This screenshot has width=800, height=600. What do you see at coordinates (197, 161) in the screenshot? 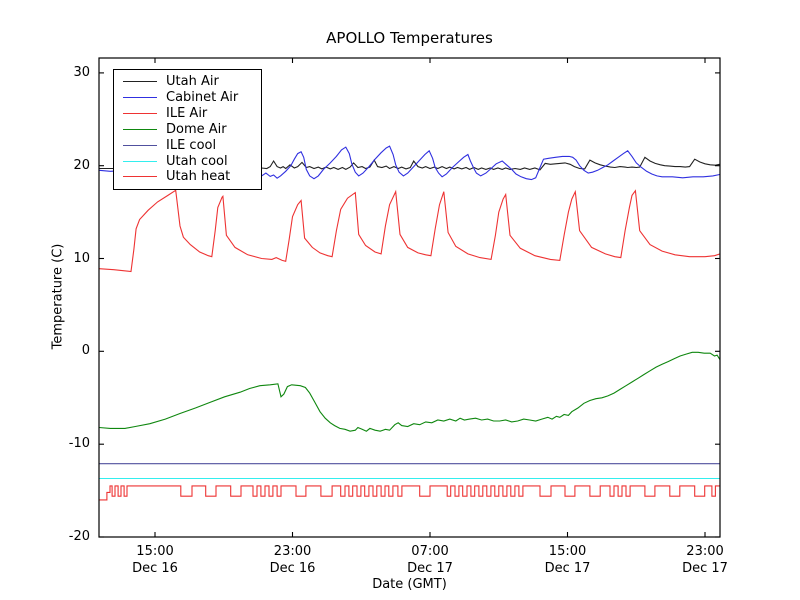
I see `legend-label: Utah cool` at bounding box center [197, 161].